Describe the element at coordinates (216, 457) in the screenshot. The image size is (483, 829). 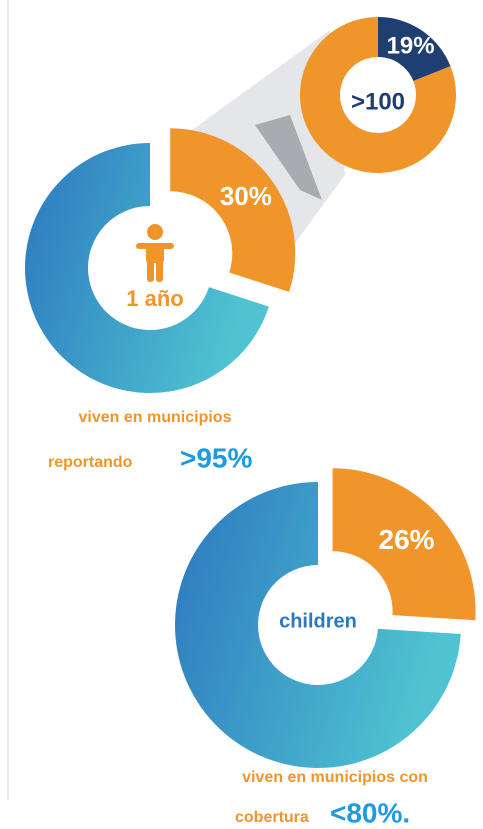
I see `highlight: >95%` at that location.